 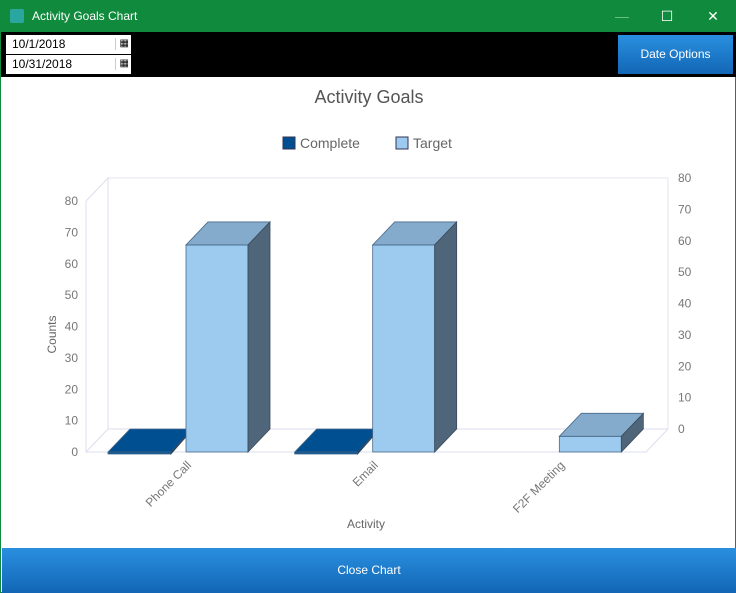 What do you see at coordinates (52, 334) in the screenshot?
I see `y-axis-label: Counts` at bounding box center [52, 334].